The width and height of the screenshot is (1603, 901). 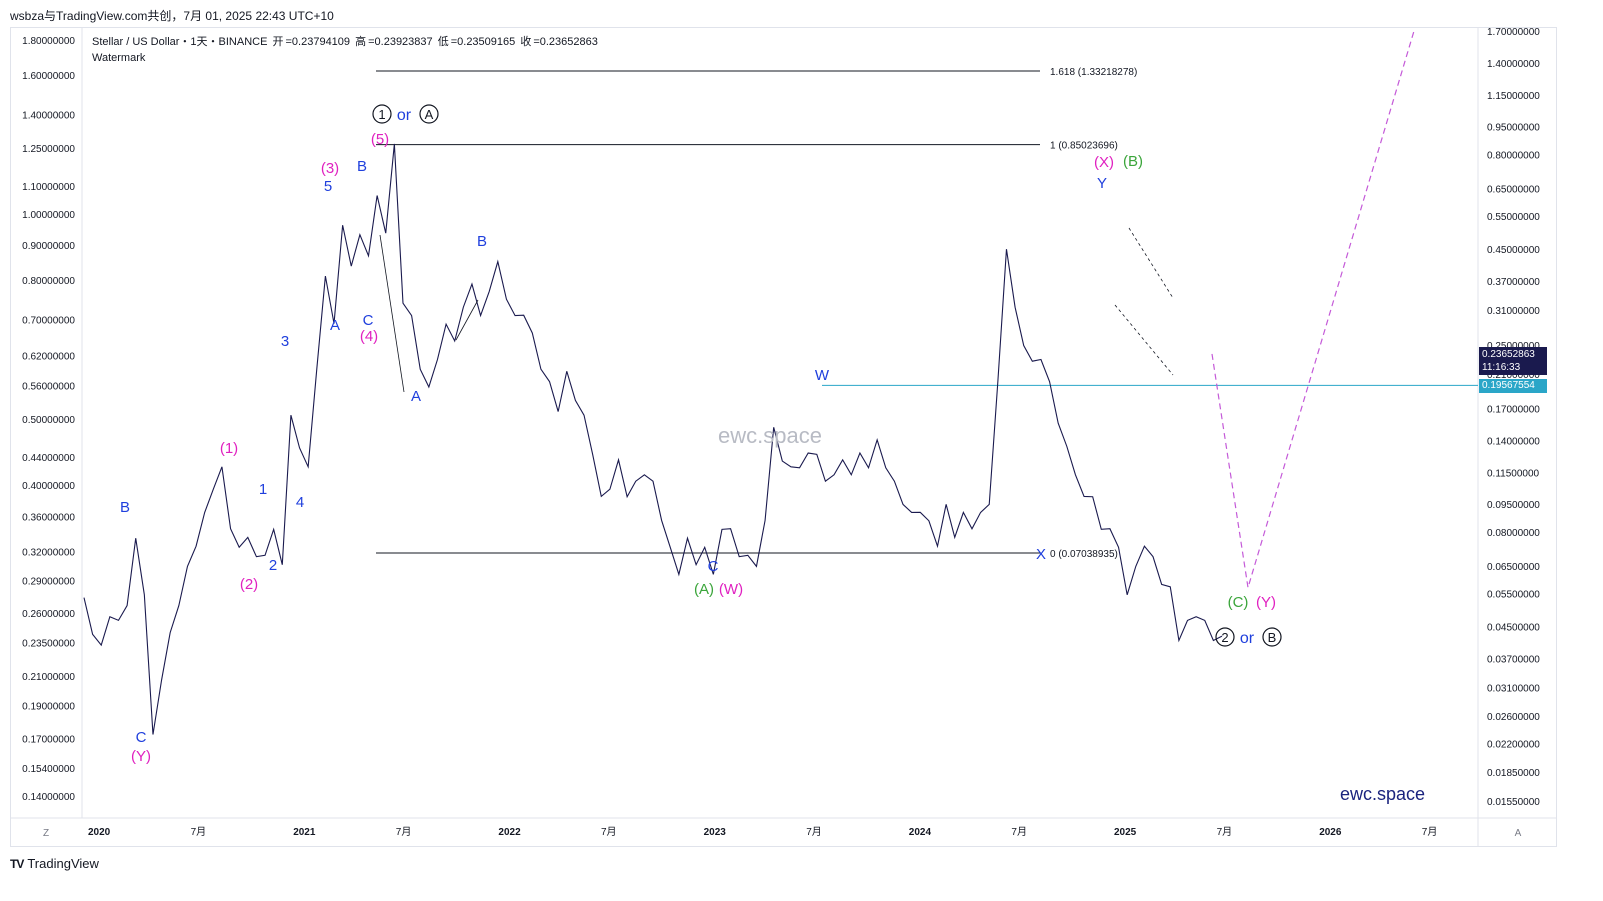 I want to click on right-tick-label: 0.55000000, so click(x=1513, y=217).